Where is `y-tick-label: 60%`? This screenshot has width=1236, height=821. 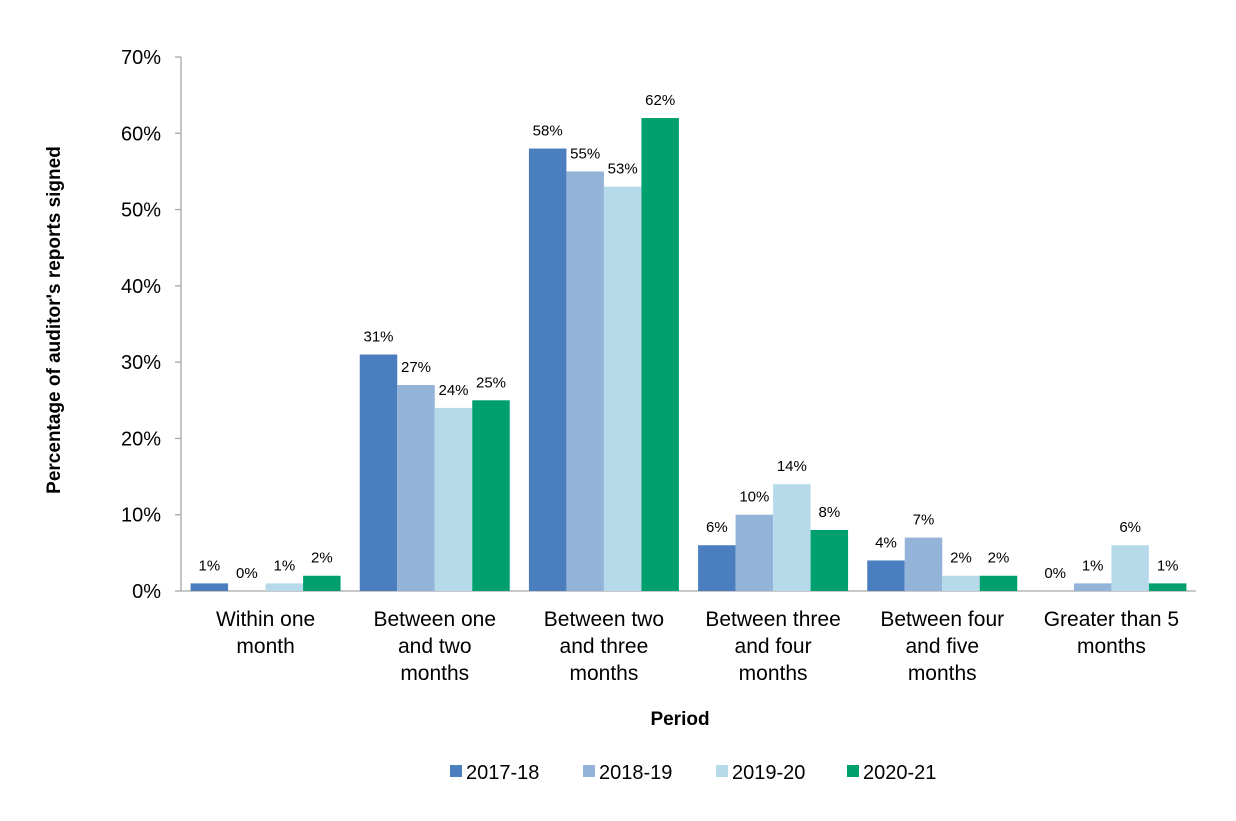 y-tick-label: 60% is located at coordinates (141, 134).